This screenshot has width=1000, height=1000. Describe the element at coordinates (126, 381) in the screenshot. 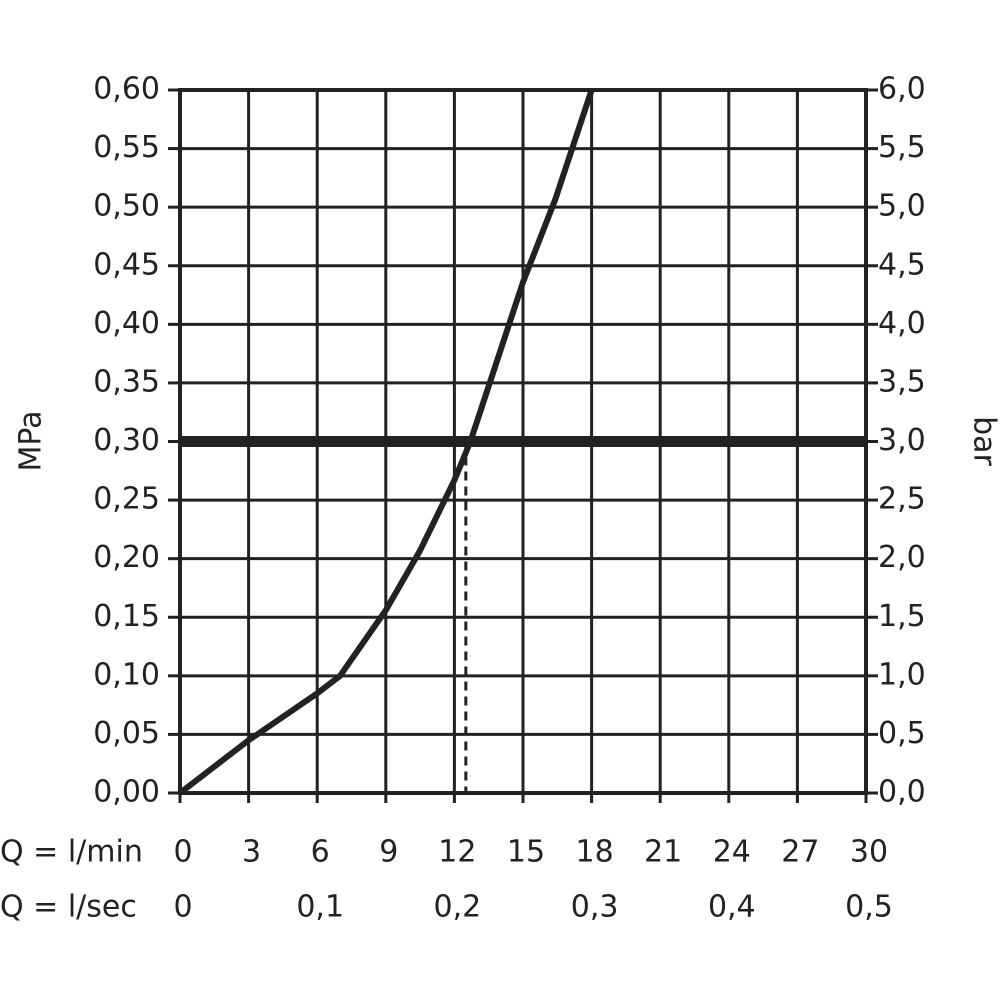

I see `y-tick-label: 0,35` at that location.